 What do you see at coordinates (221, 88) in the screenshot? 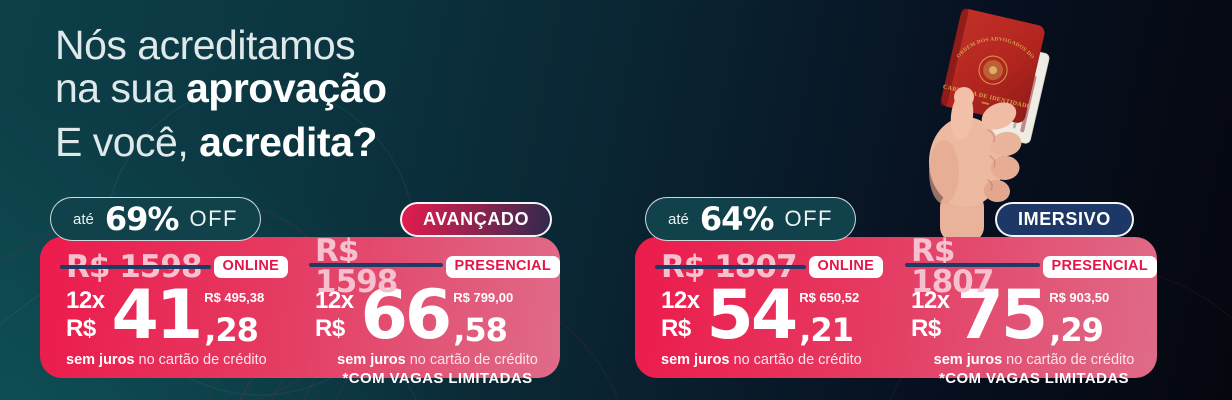
I see `headline-line2: na sua aprovação` at bounding box center [221, 88].